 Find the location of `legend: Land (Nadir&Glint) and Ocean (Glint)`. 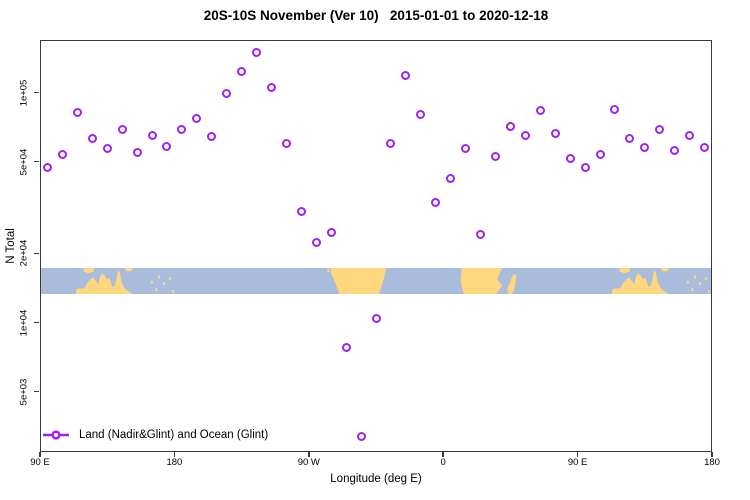

legend: Land (Nadir&Glint) and Ocean (Glint) is located at coordinates (155, 435).